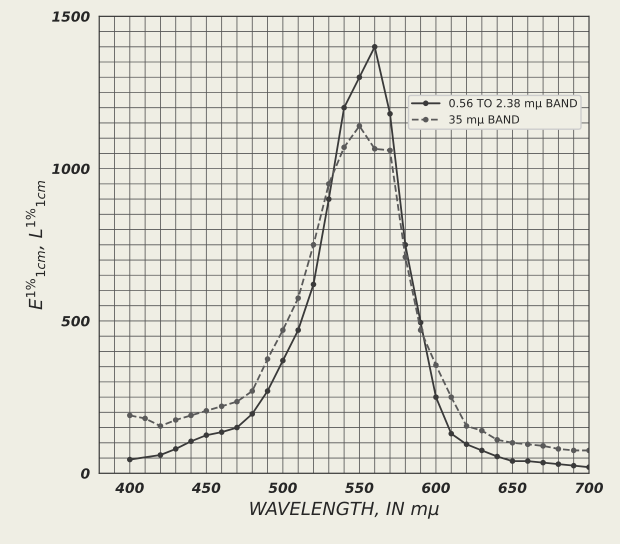 This screenshot has width=620, height=544. Describe the element at coordinates (282, 488) in the screenshot. I see `x-tick-label: 500` at that location.